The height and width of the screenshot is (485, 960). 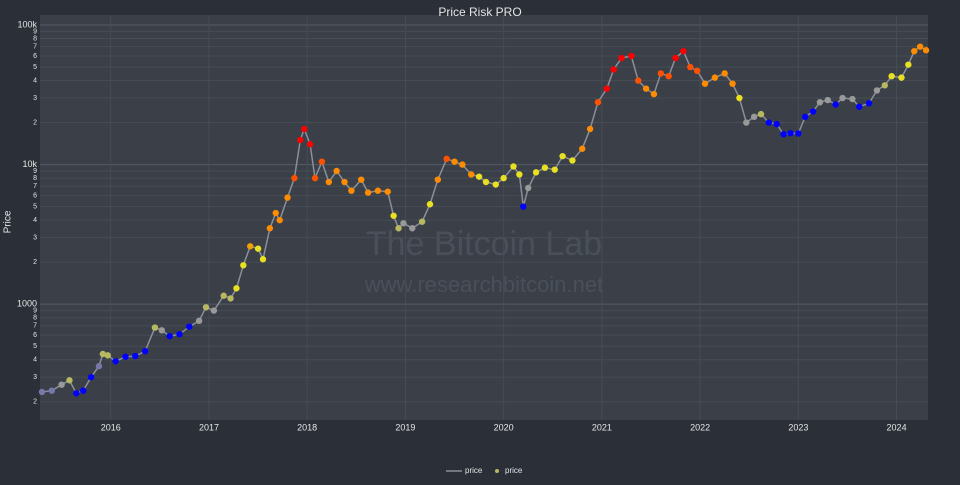 What do you see at coordinates (27, 24) in the screenshot?
I see `y-tick-label: 100k` at bounding box center [27, 24].